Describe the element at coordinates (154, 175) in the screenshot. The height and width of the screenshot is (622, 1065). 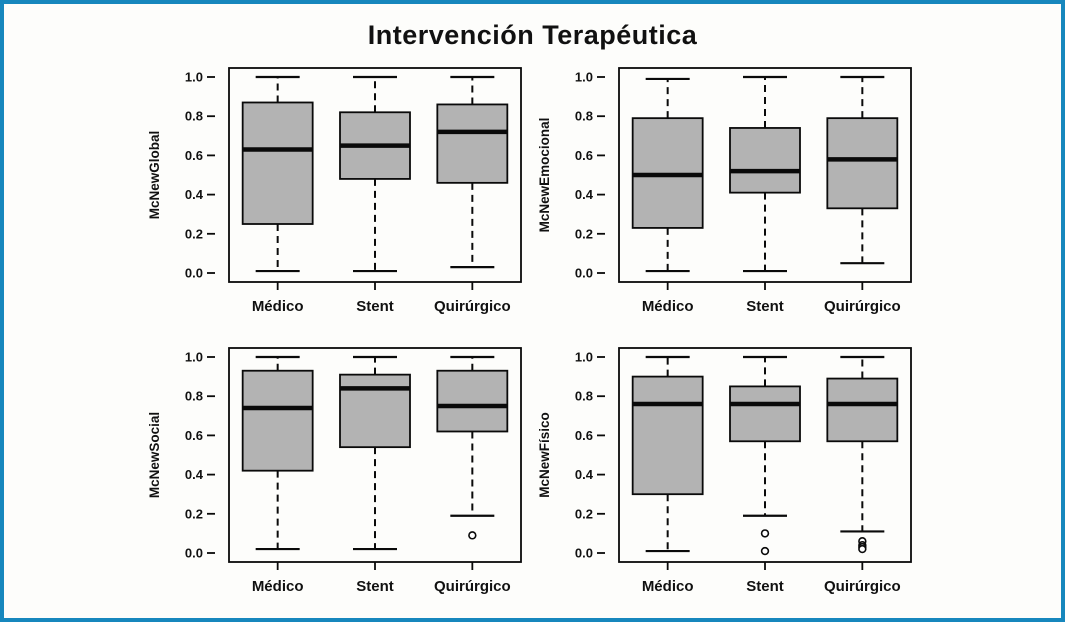
I see `y-axis-label: McNewGlobal` at that location.